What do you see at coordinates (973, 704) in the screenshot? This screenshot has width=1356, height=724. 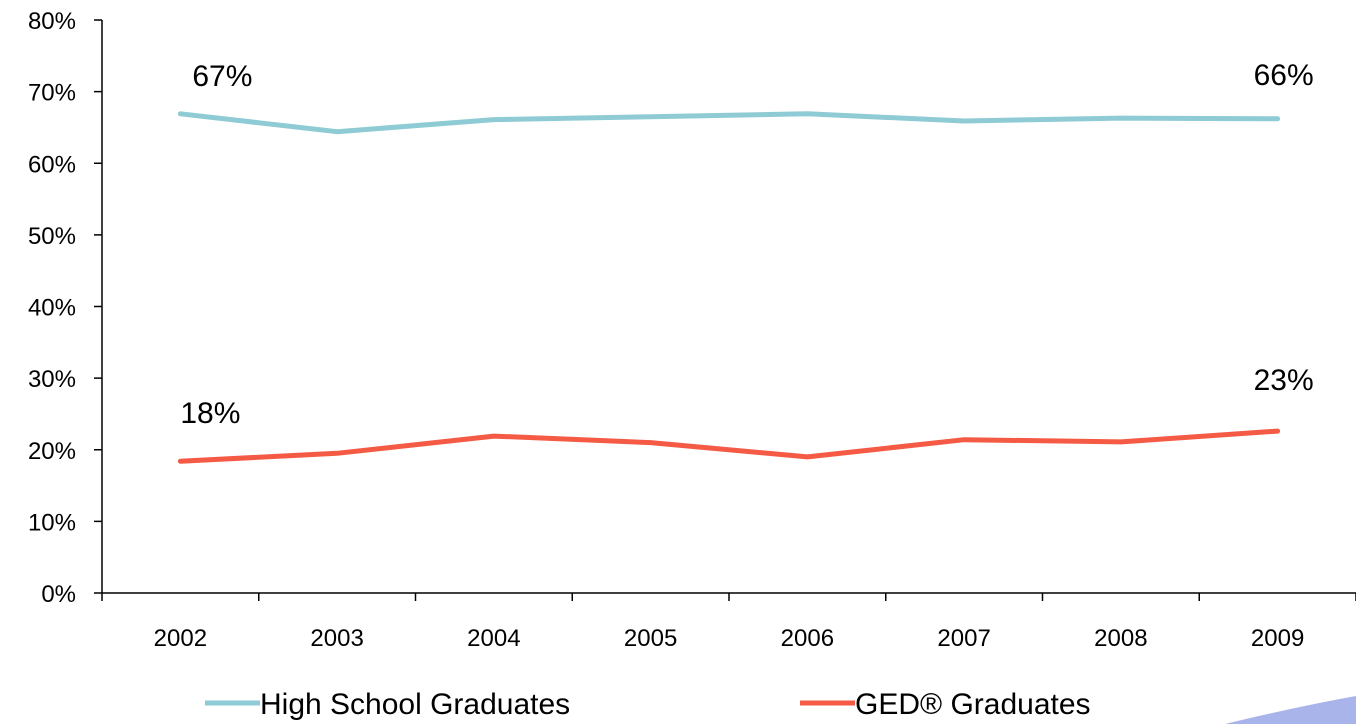 I see `legend-label: GED® Graduates` at bounding box center [973, 704].